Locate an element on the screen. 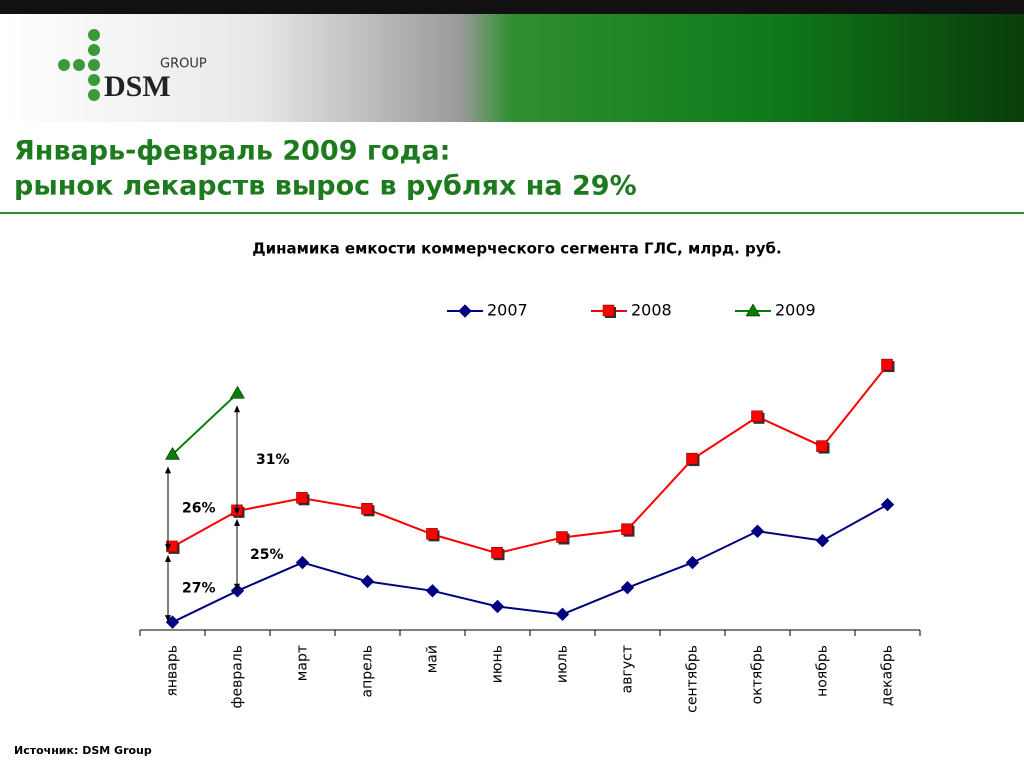 The width and height of the screenshot is (1024, 768). x-tick-label: январь is located at coordinates (173, 671).